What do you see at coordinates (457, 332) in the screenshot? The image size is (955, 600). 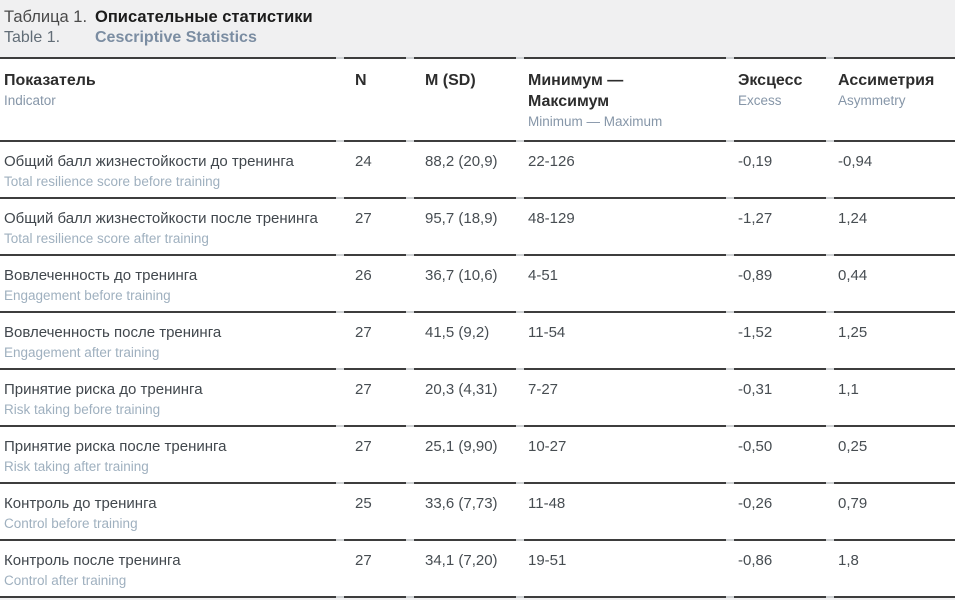 I see `cell-m-sd: 41,5 (9,2)` at bounding box center [457, 332].